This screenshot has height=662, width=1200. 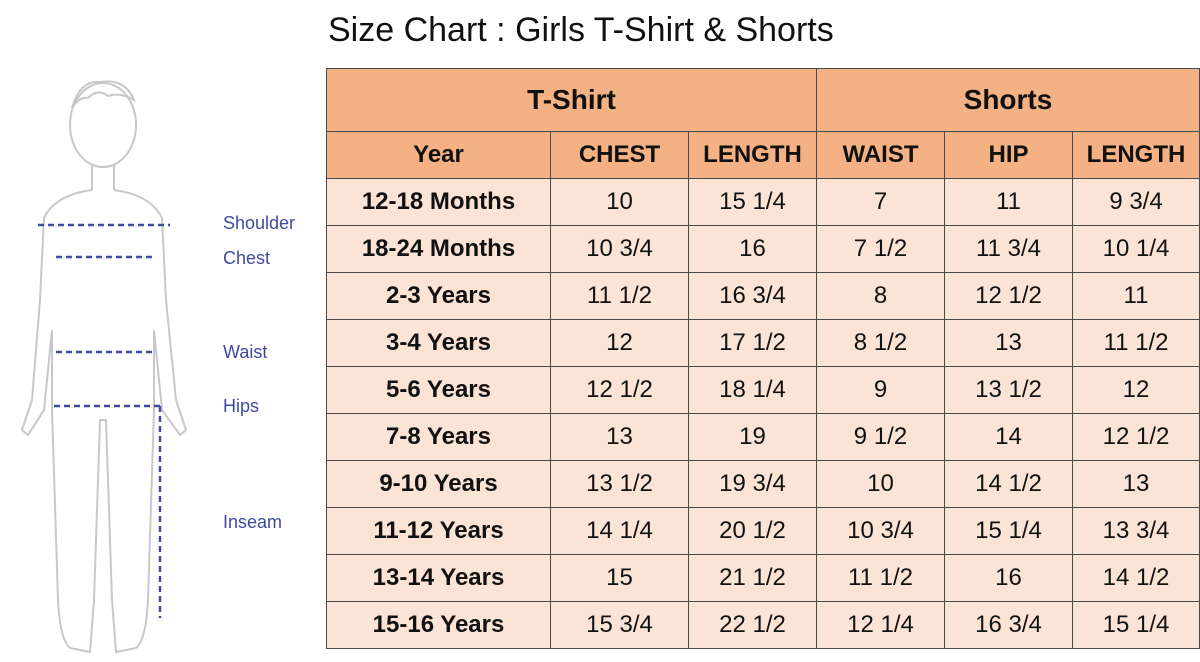 I want to click on cell-chest: 11 1/2, so click(x=619, y=296).